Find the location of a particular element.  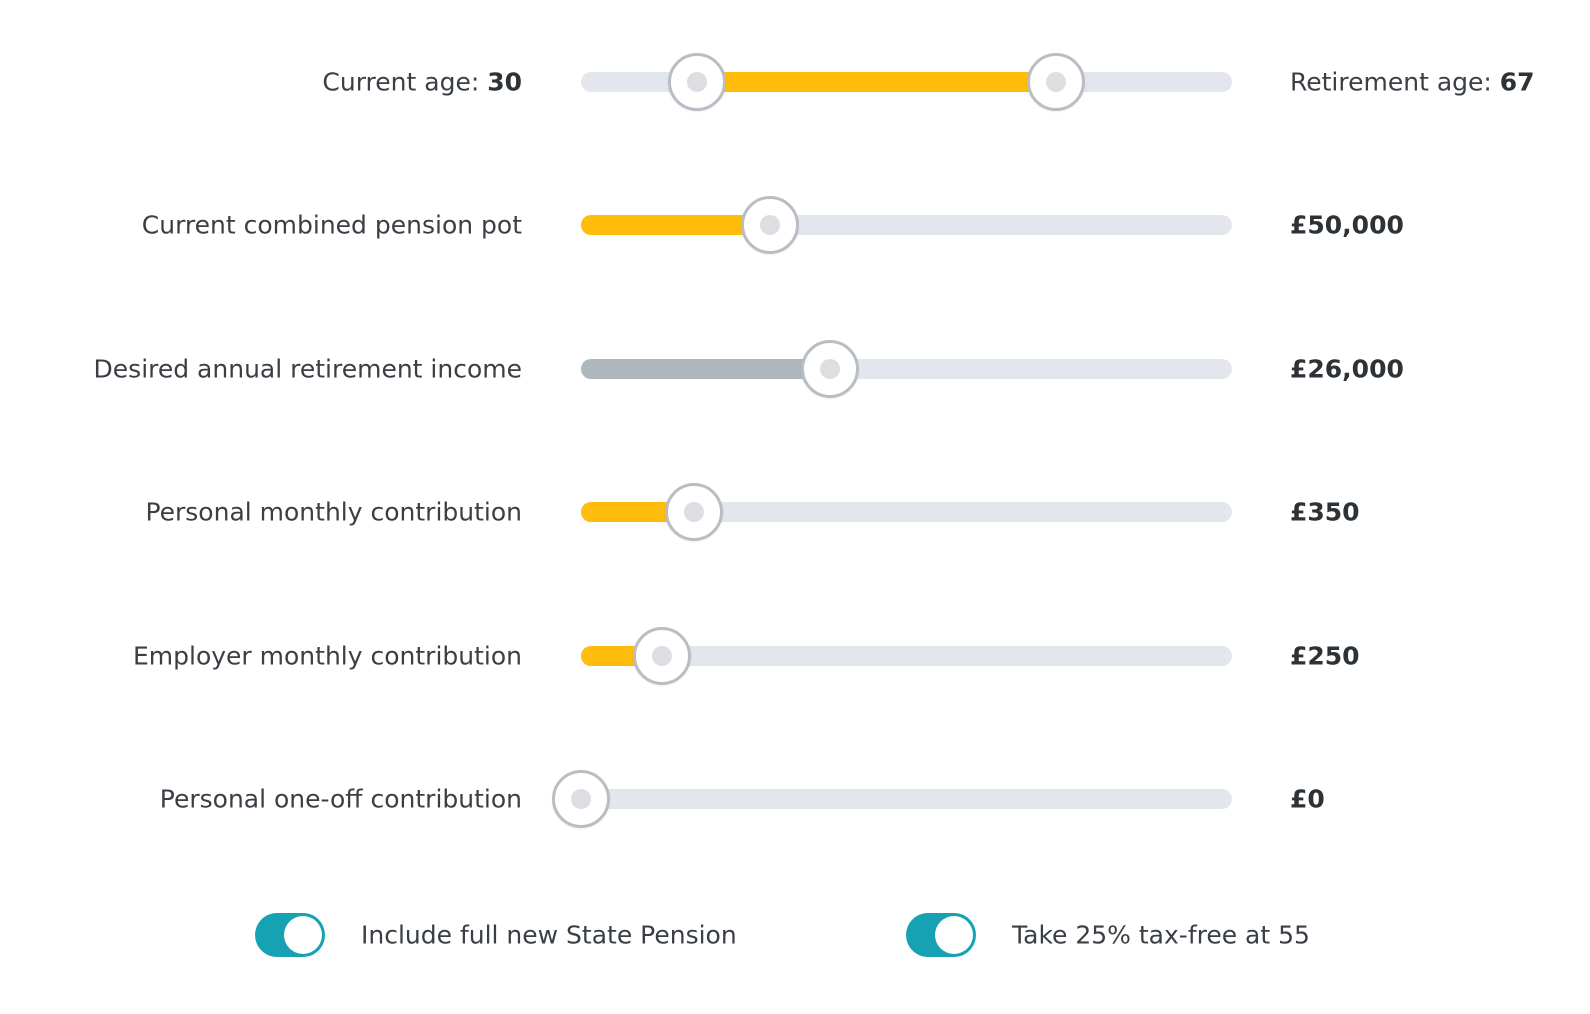

employer-monthly-value: £250 is located at coordinates (1325, 656).